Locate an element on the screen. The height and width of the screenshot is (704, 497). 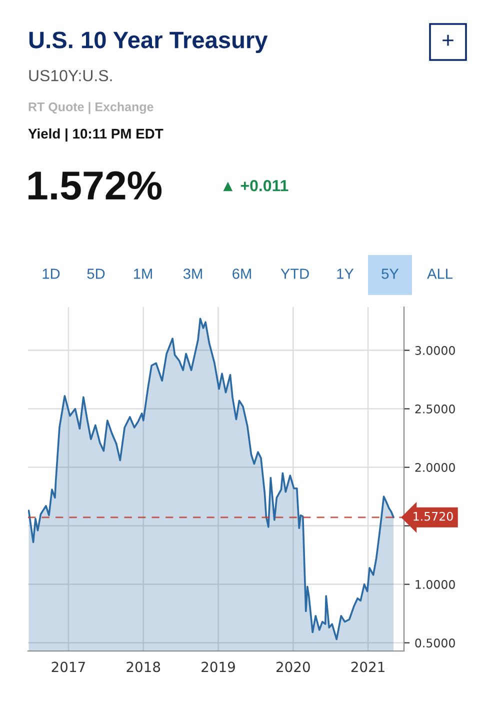
ref-line-label: 1.5720 is located at coordinates (433, 516).